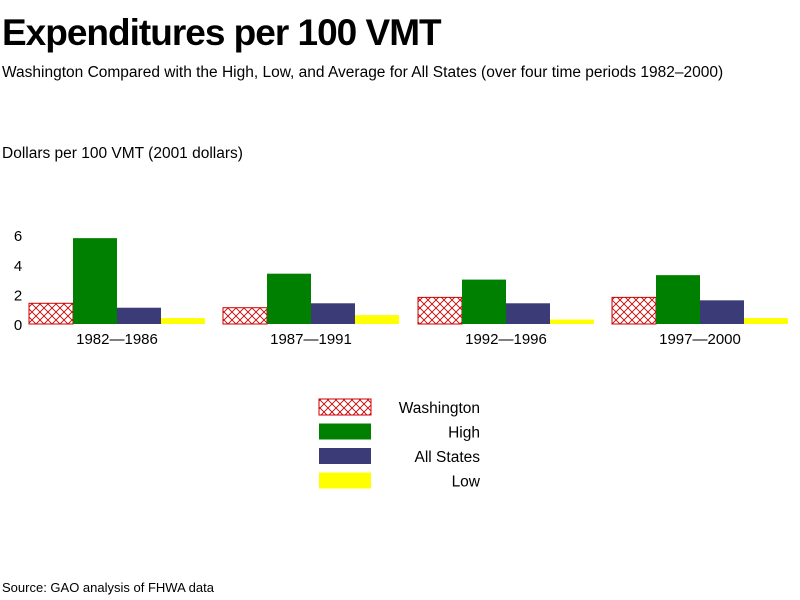  Describe the element at coordinates (399, 444) in the screenshot. I see `legend: Washington High All States Low` at that location.